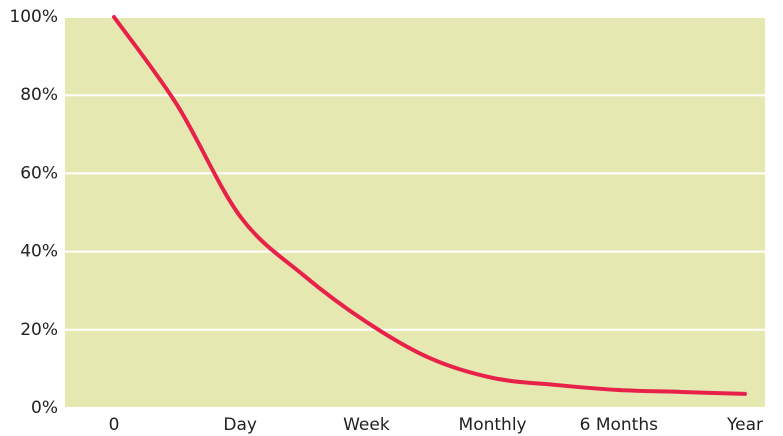  What do you see at coordinates (240, 425) in the screenshot?
I see `x-tick-label: Day` at bounding box center [240, 425].